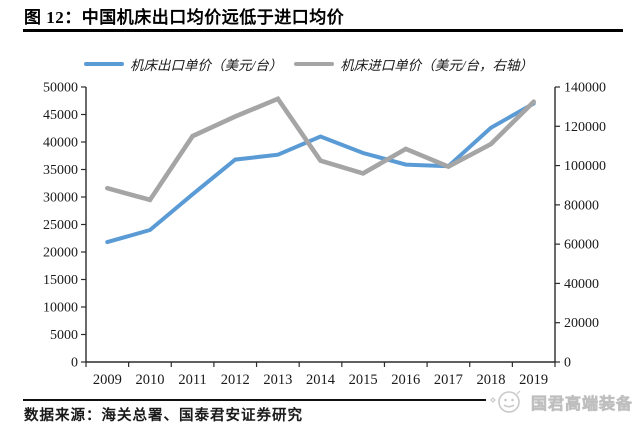 The height and width of the screenshot is (433, 632). I want to click on x-axis-tick-label: 2012, so click(235, 380).